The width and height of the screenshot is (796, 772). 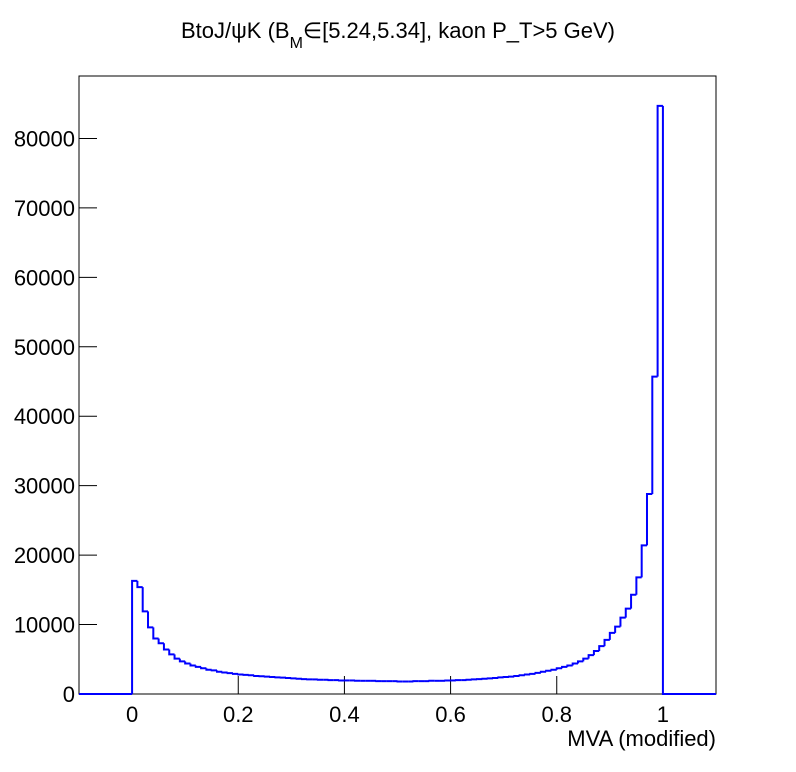 What do you see at coordinates (296, 43) in the screenshot?
I see `title-sub: M` at bounding box center [296, 43].